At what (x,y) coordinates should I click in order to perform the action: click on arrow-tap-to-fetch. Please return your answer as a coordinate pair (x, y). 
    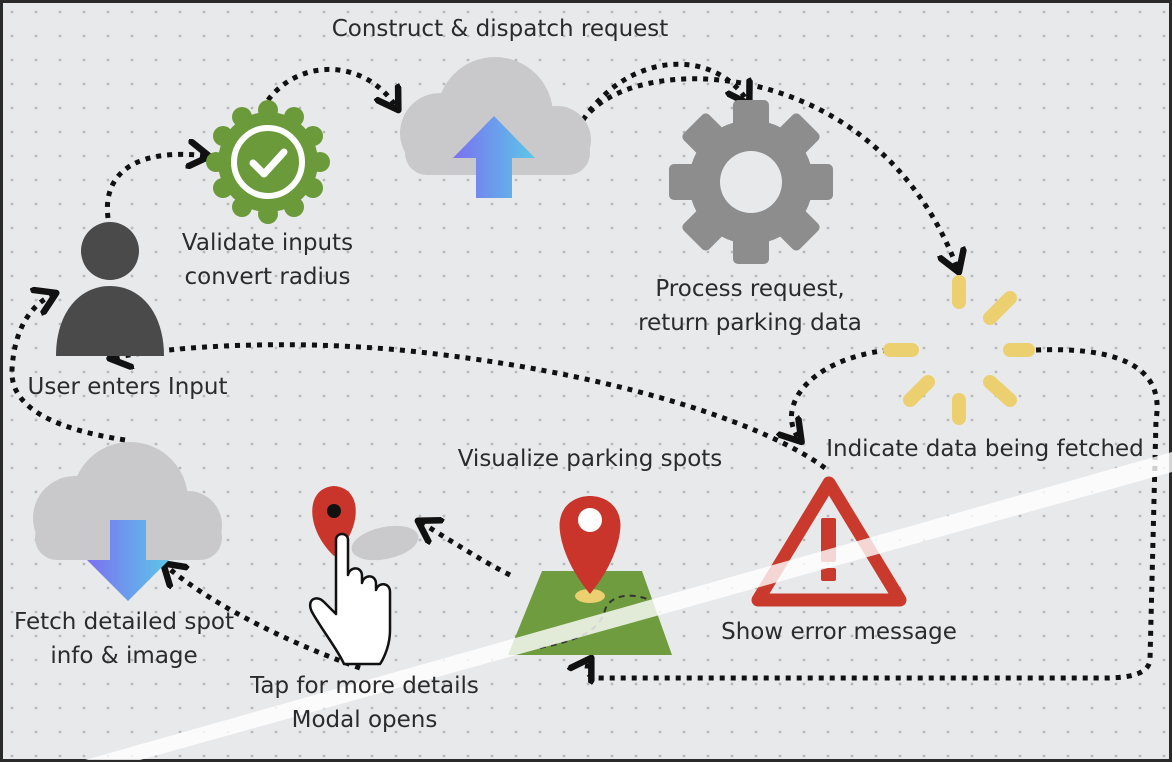
    Looking at the image, I should click on (263, 618).